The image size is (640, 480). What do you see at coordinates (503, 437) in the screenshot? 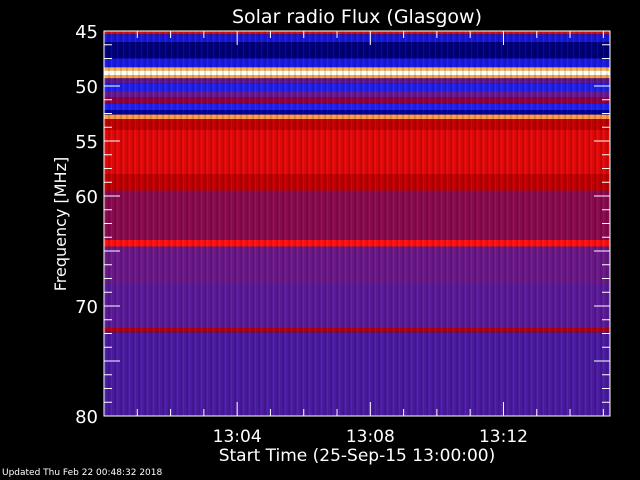
I see `x-tick-label: 13:12` at bounding box center [503, 437].